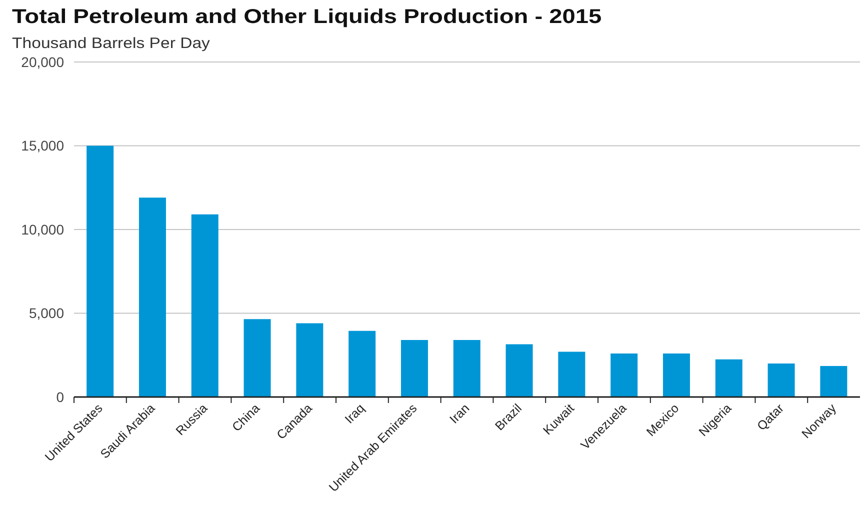 Image resolution: width=863 pixels, height=508 pixels. What do you see at coordinates (111, 43) in the screenshot?
I see `chart-subtitle: Thousand Barrels Per Day` at bounding box center [111, 43].